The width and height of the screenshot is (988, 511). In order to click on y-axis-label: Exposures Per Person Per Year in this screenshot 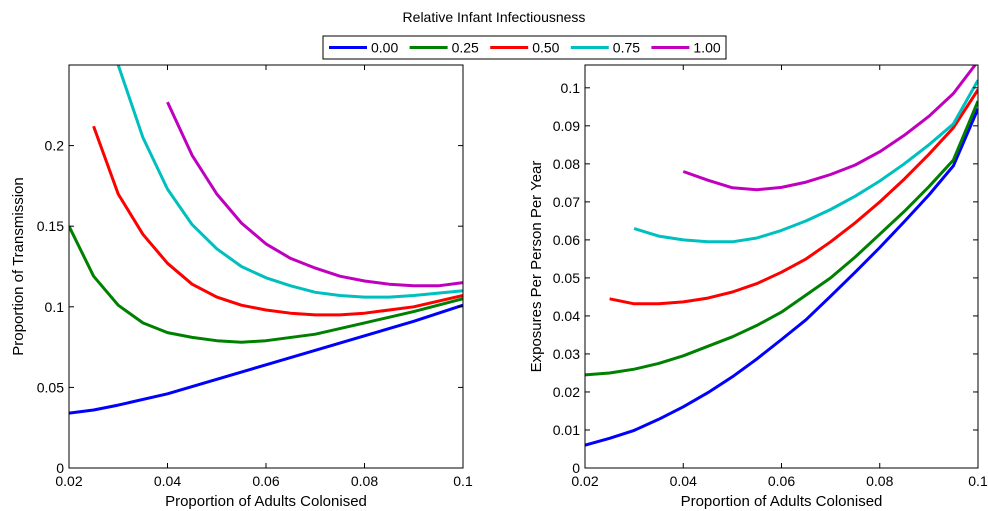, I will do `click(536, 267)`.